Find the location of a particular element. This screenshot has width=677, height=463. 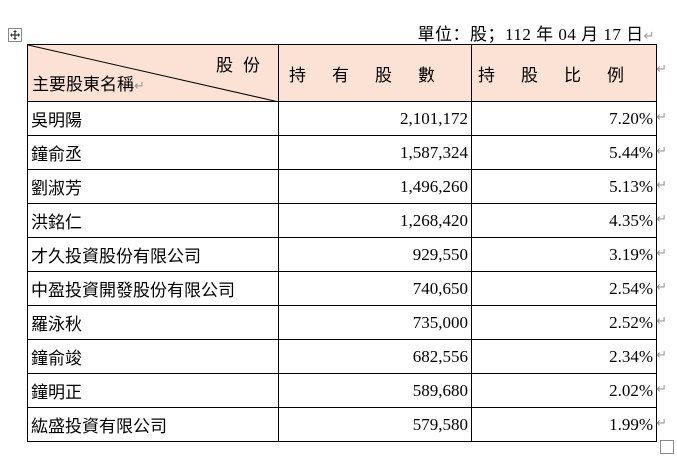

table-row: 羅泳秋 735,000 2.52% is located at coordinates (342, 322).